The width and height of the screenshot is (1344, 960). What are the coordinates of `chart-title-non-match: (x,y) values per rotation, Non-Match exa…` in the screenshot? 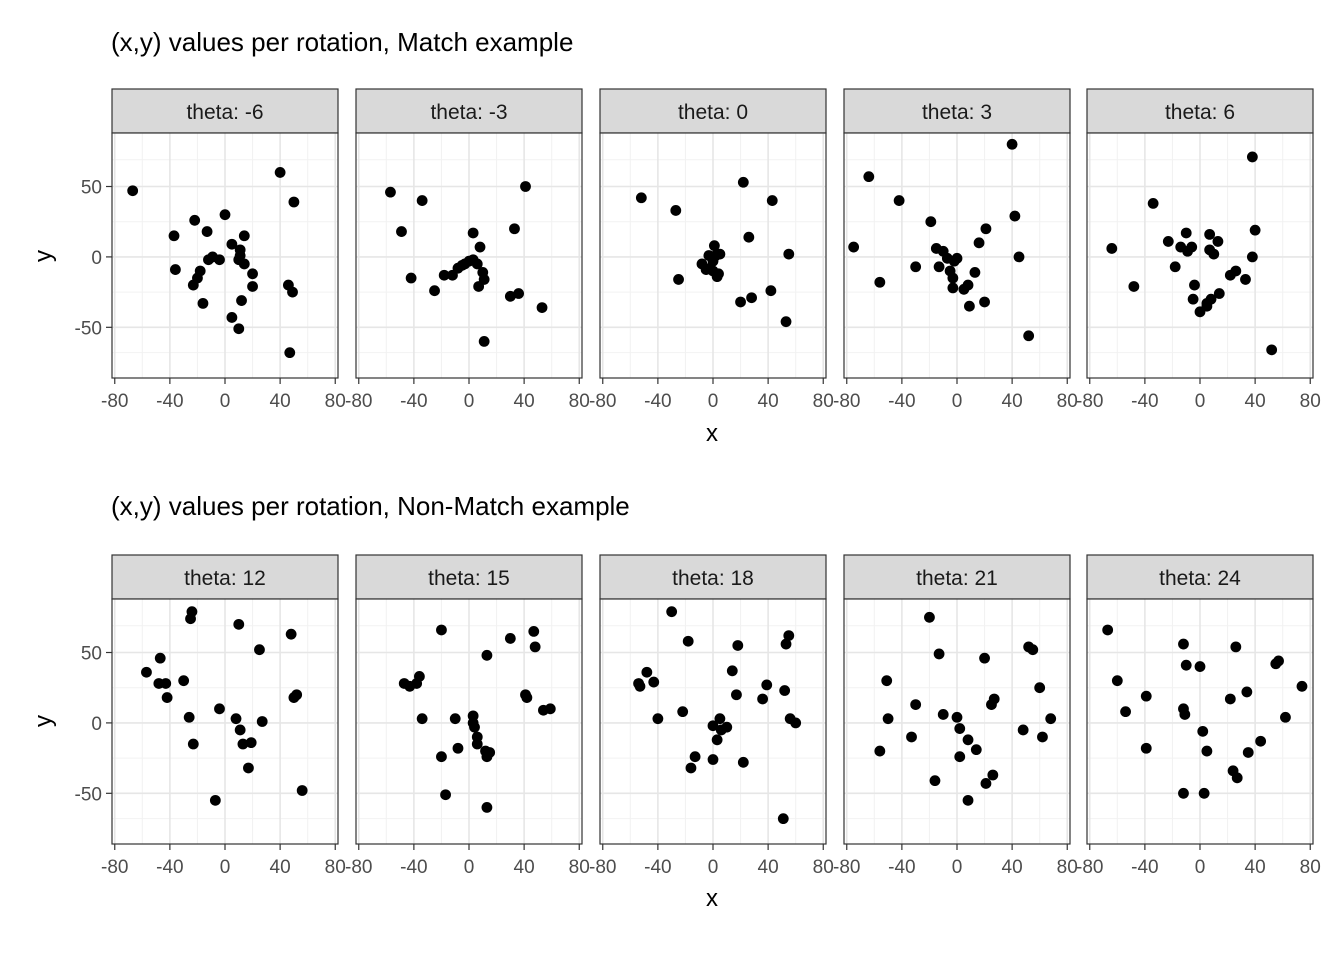 It's located at (370, 506).